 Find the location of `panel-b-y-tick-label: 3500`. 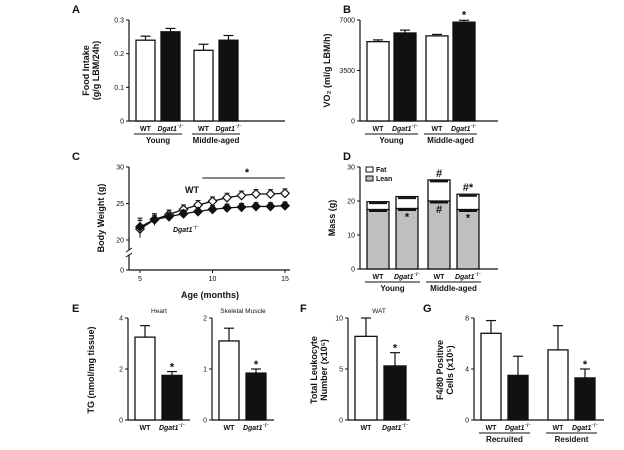

panel-b-y-tick-label: 3500 is located at coordinates (347, 71).